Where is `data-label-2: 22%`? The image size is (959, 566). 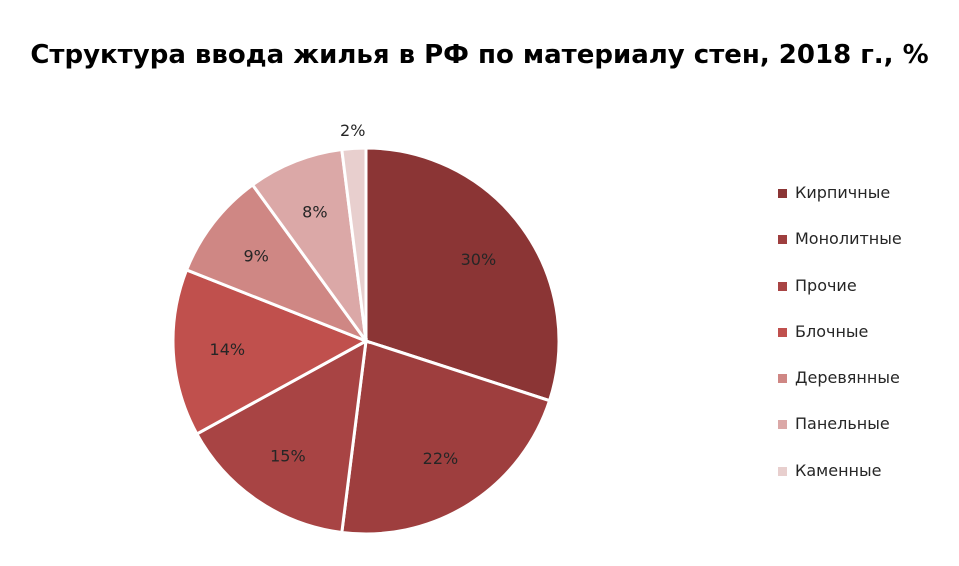
data-label-2: 22% is located at coordinates (441, 458).